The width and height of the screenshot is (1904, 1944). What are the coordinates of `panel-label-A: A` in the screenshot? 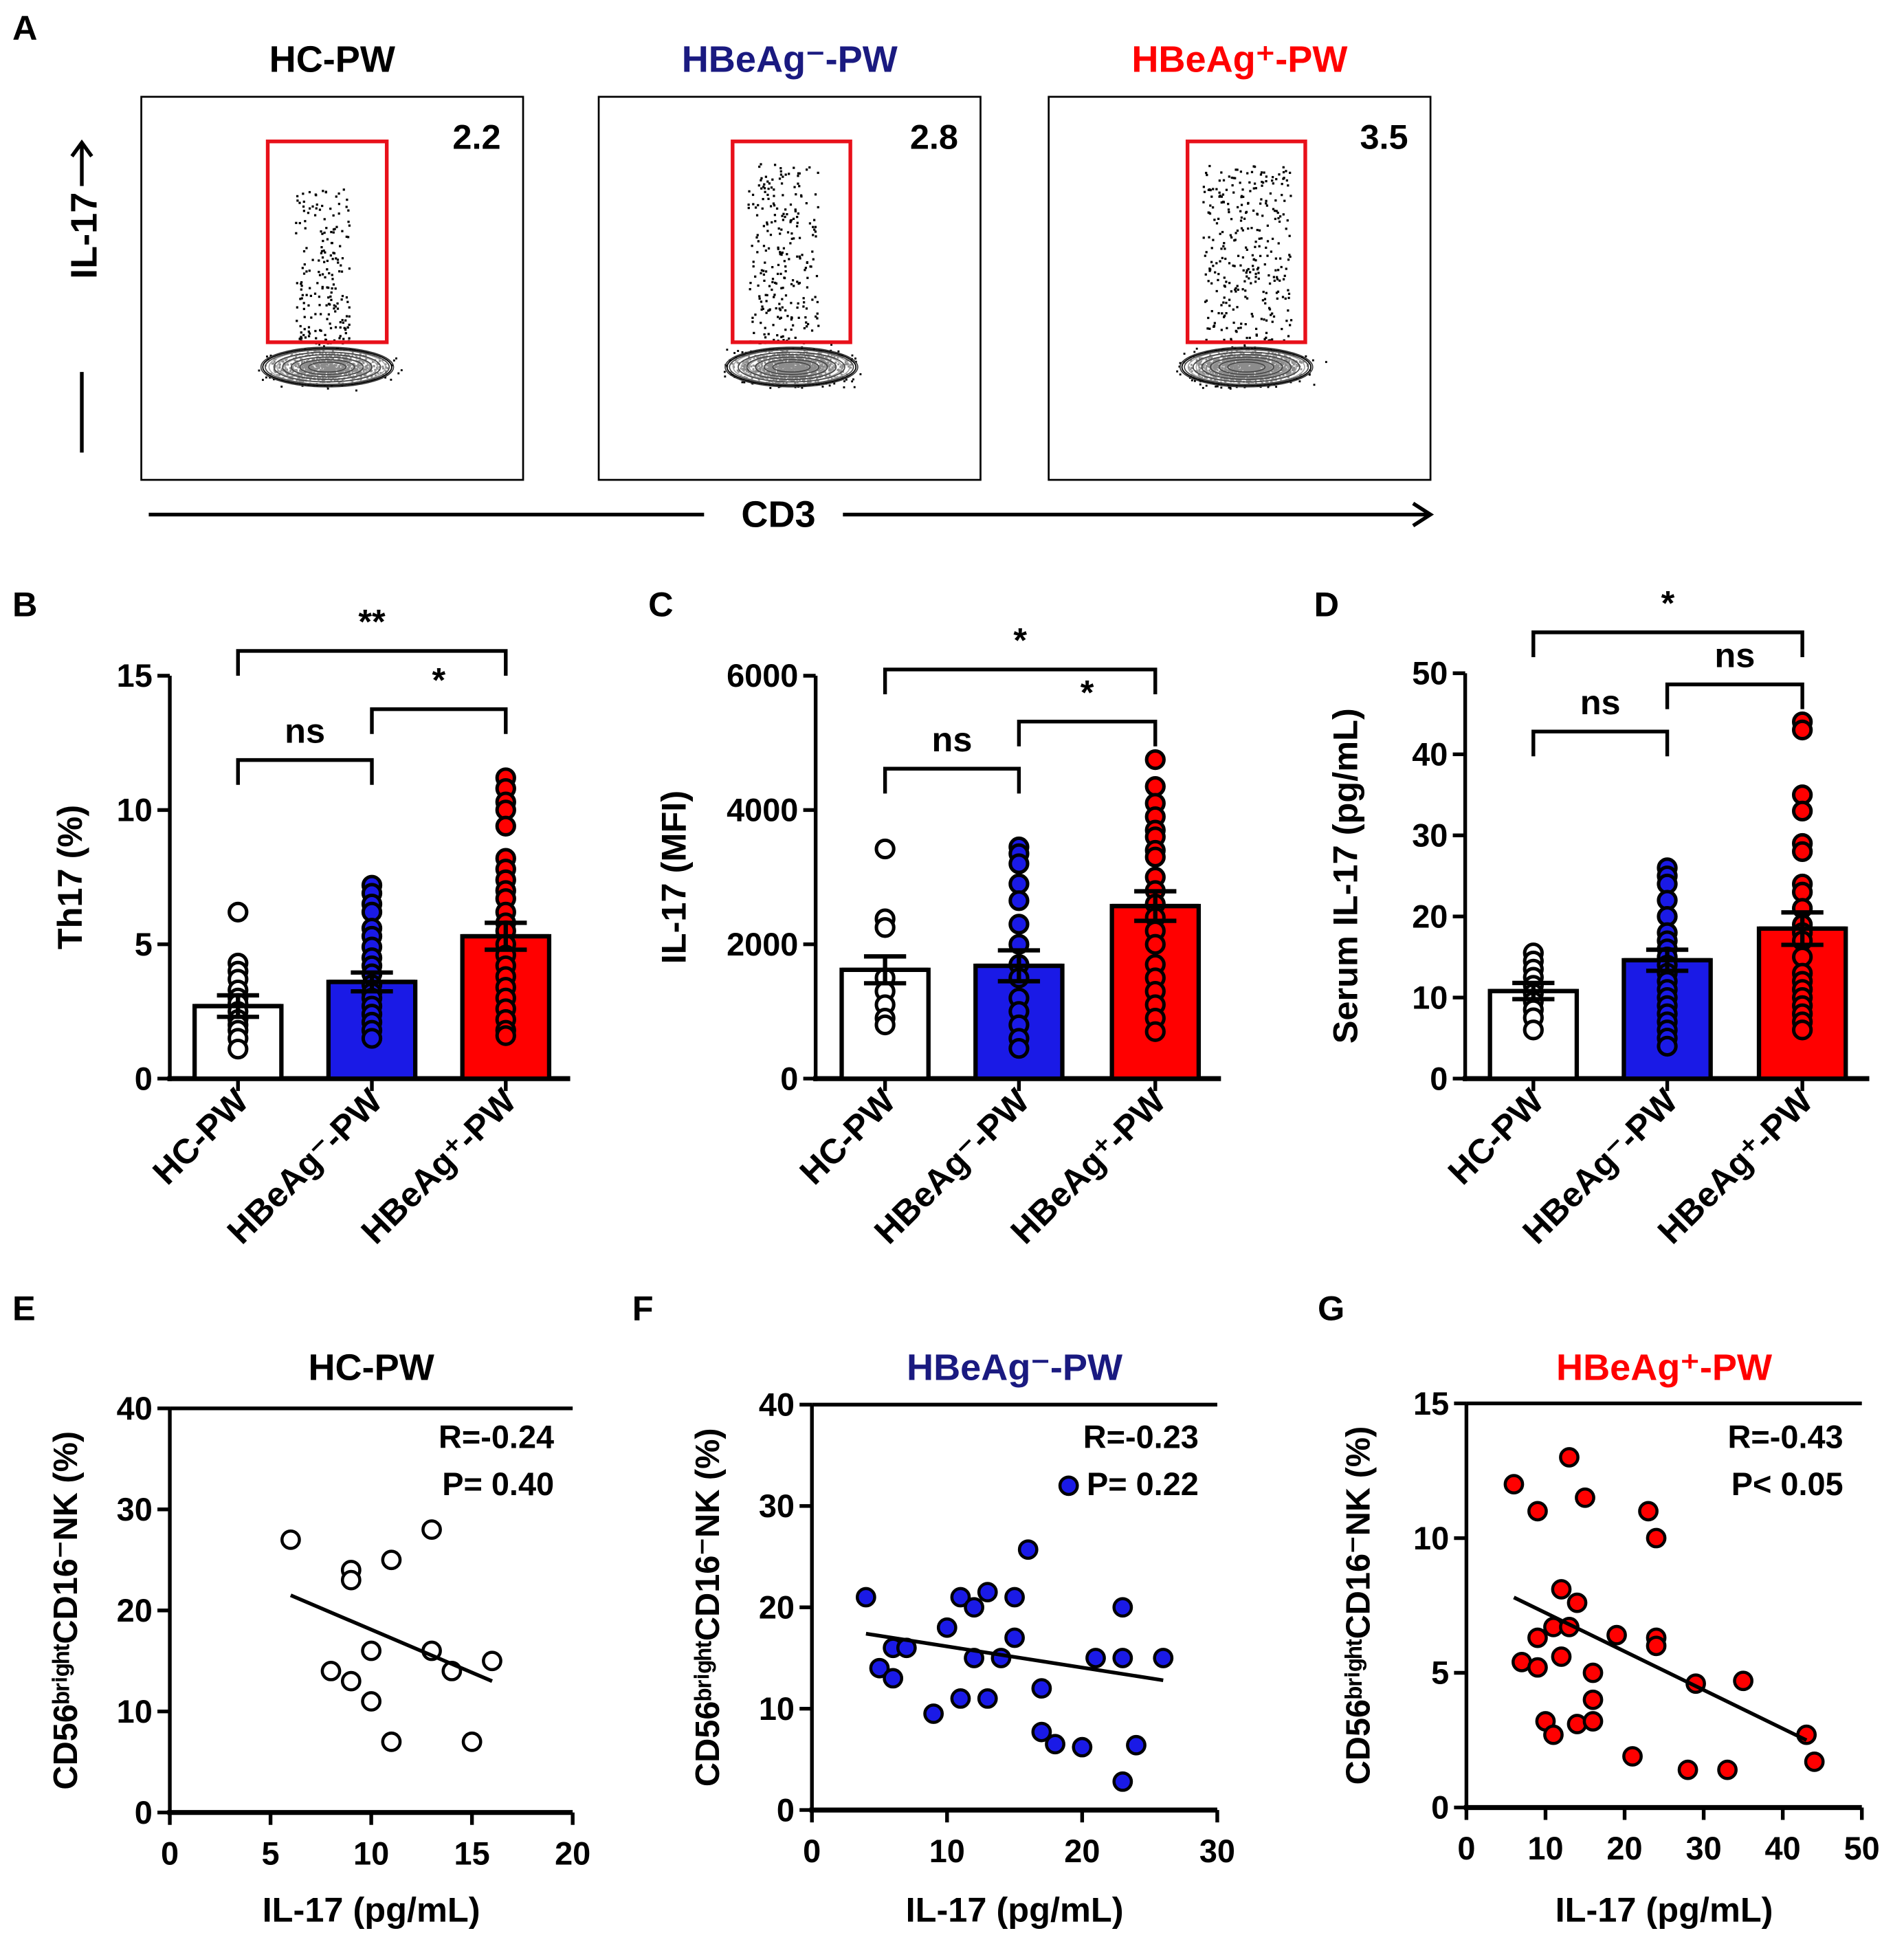 It's located at (24, 27).